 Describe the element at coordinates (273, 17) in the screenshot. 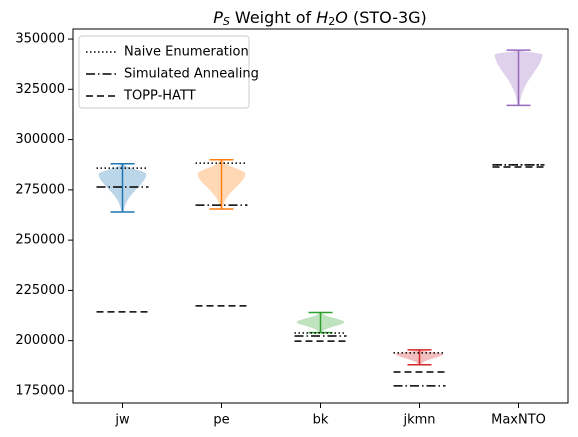

I see `title-part: Weight of` at that location.